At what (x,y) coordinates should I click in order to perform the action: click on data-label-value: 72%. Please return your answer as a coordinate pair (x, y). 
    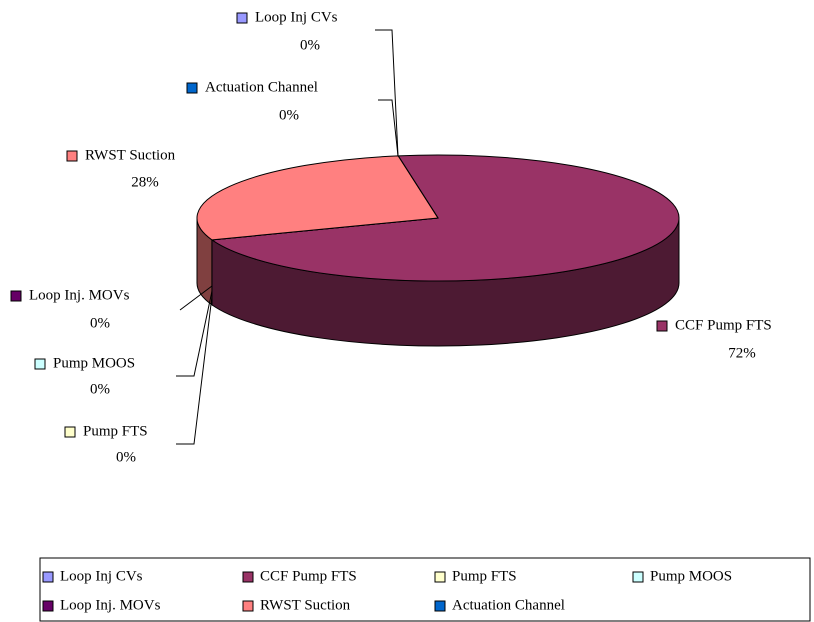
    Looking at the image, I should click on (742, 353).